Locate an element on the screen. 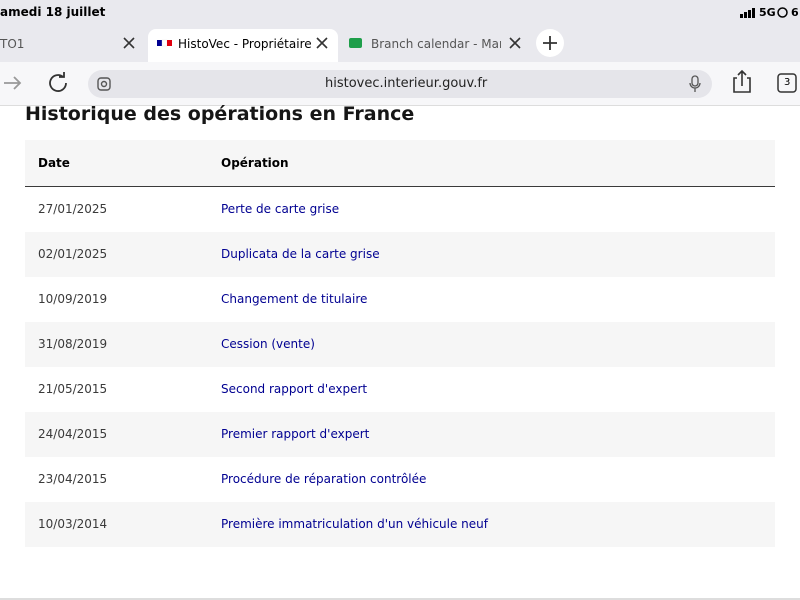 The width and height of the screenshot is (800, 600). operation-cell: Perte de carte grise is located at coordinates (280, 209).